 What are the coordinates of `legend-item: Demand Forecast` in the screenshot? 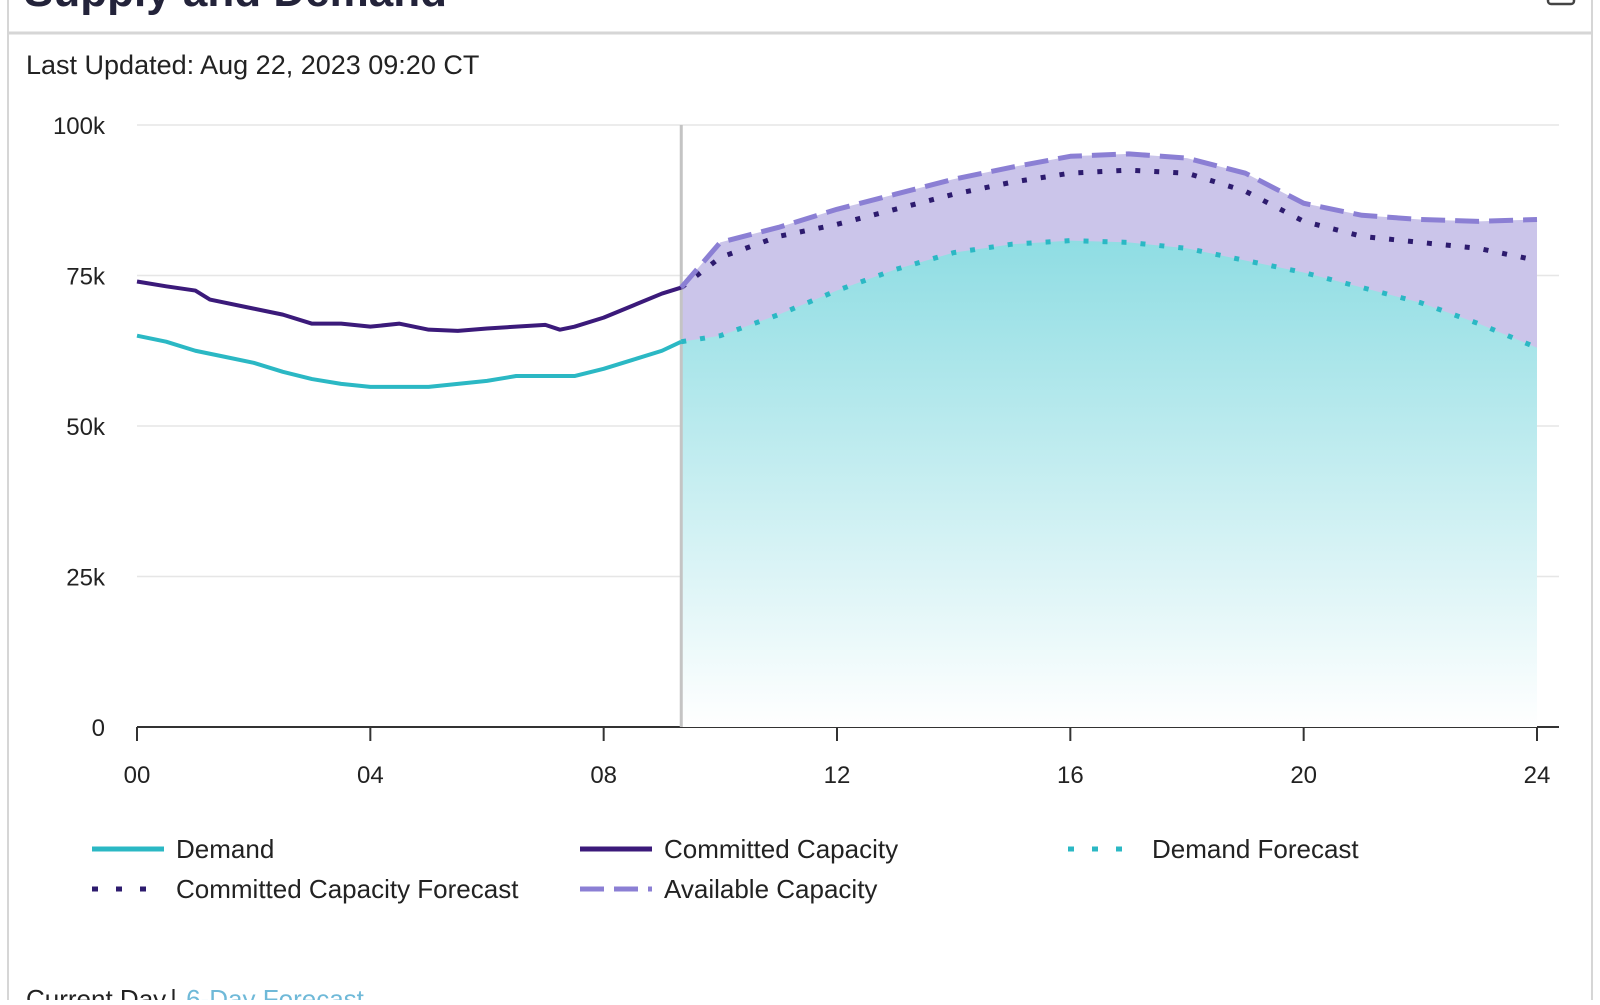 It's located at (1213, 849).